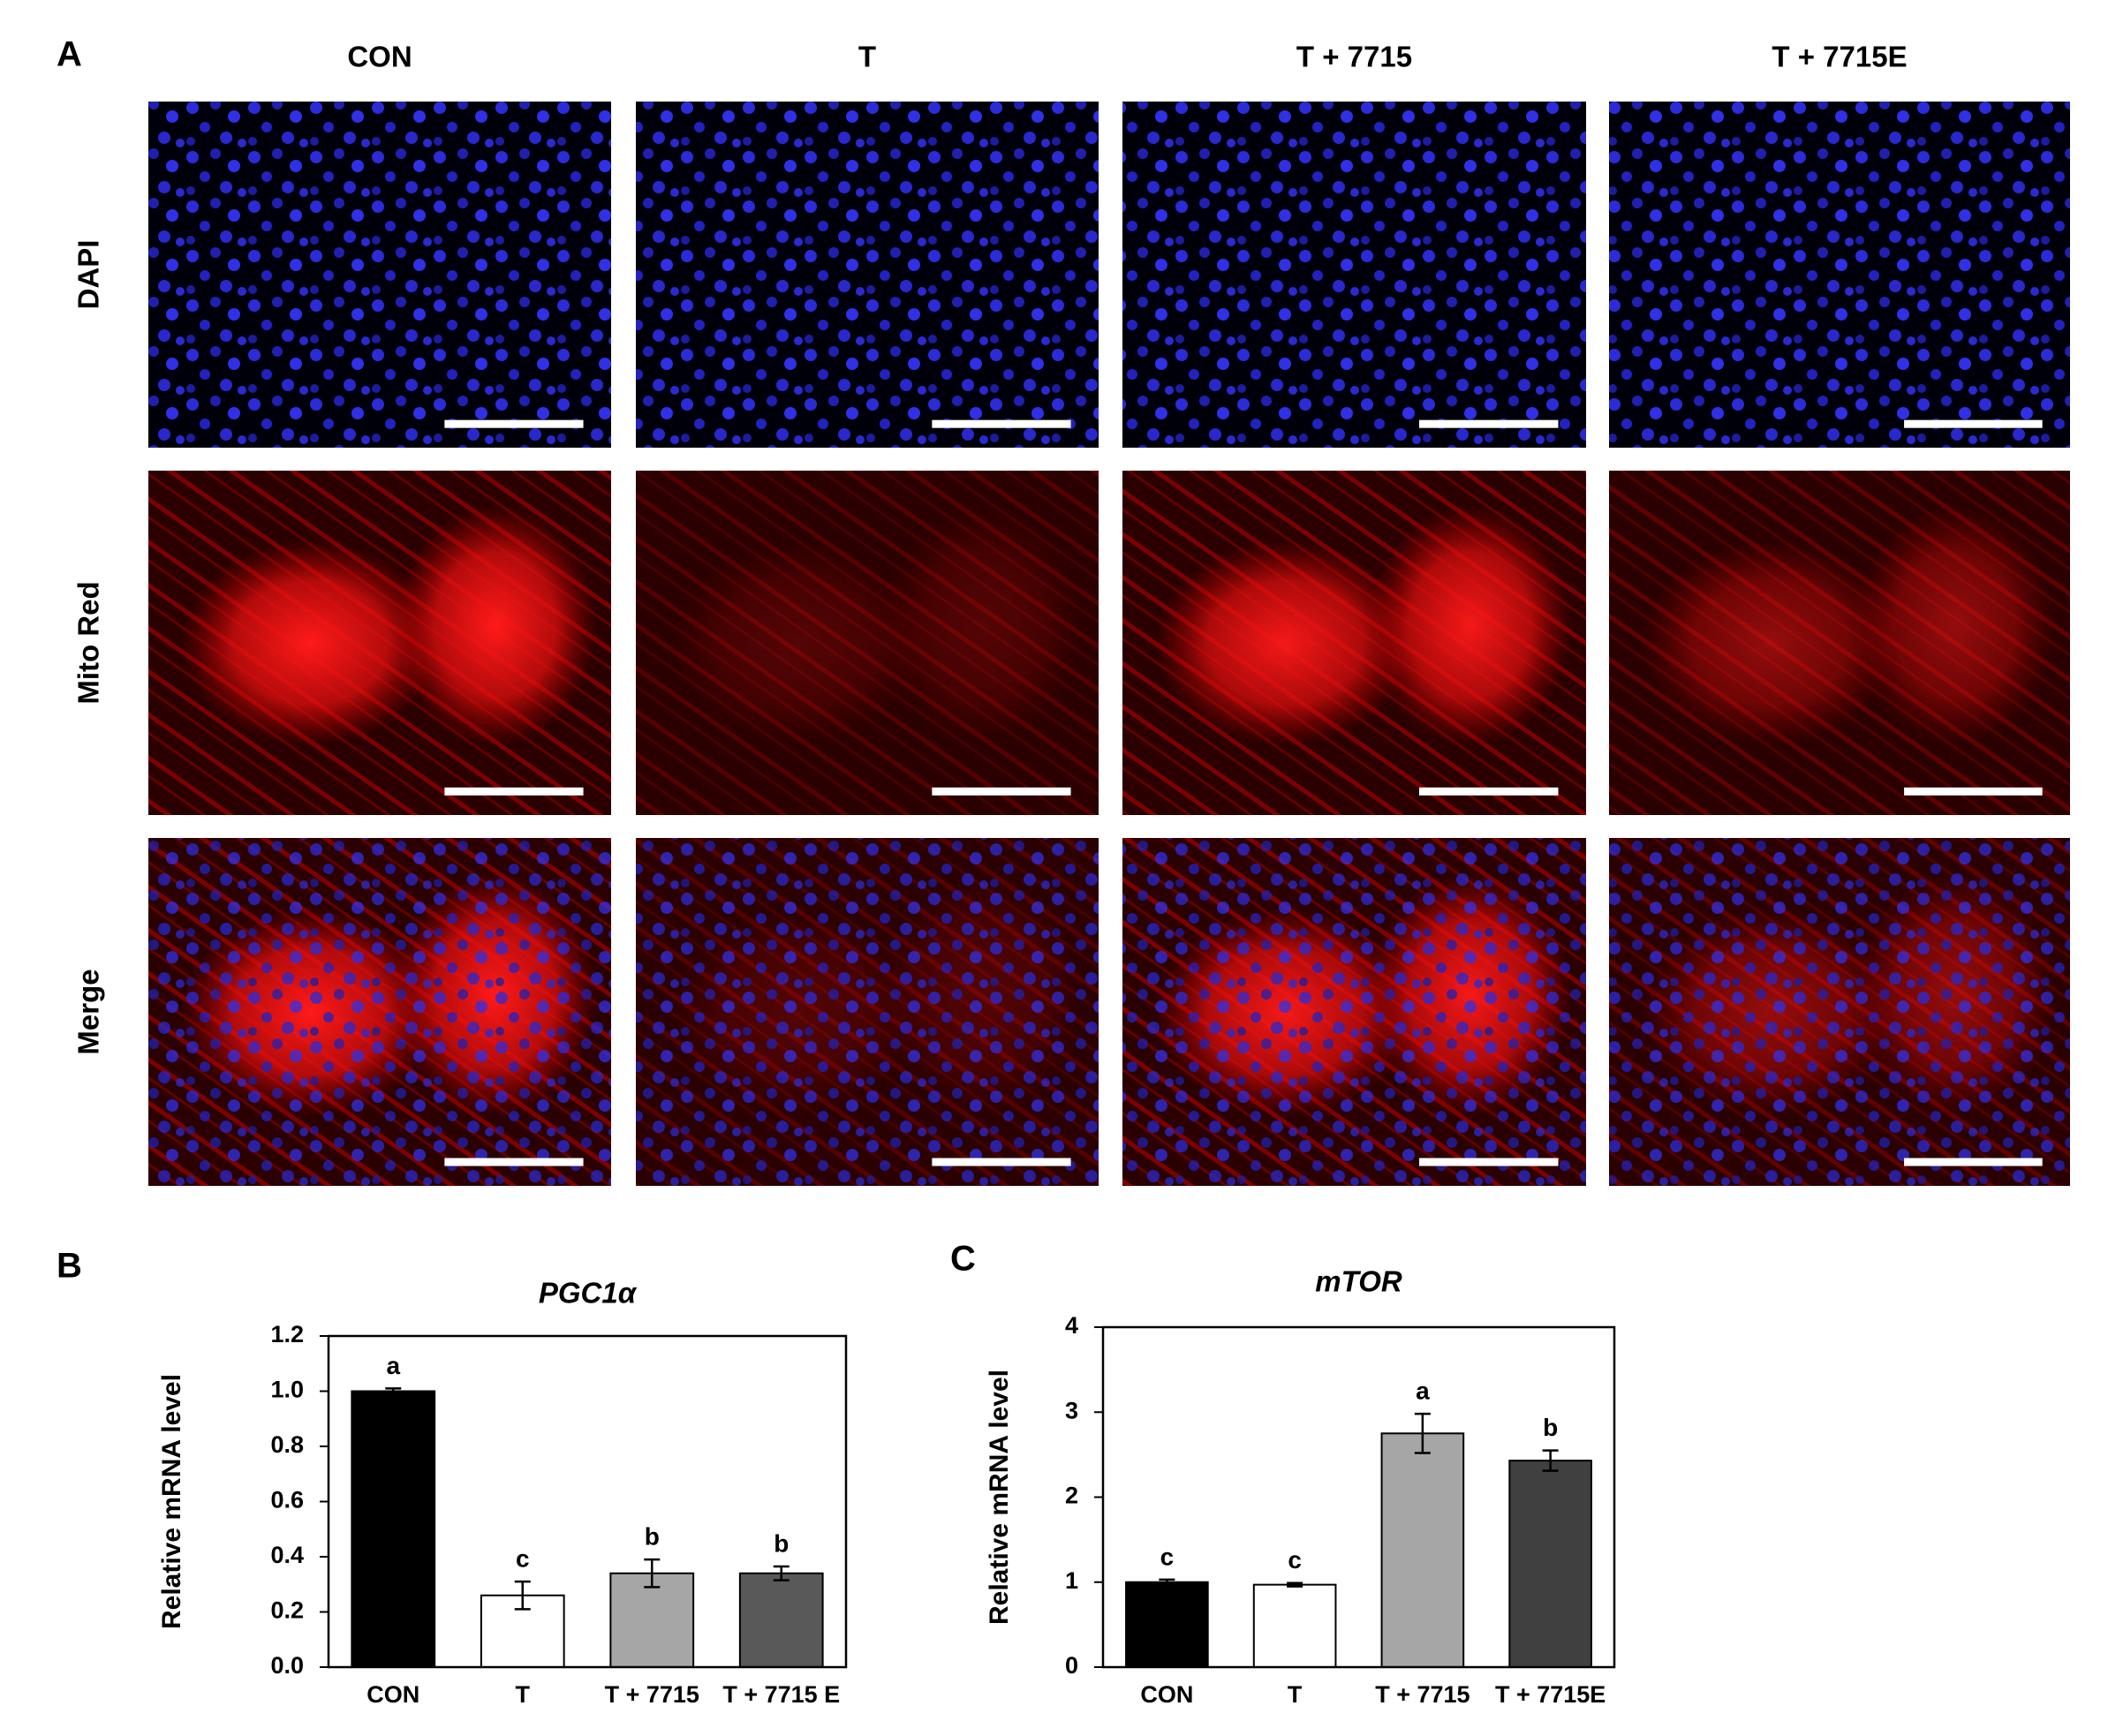 The height and width of the screenshot is (1736, 2108). What do you see at coordinates (1071, 1496) in the screenshot?
I see `y-tick-label: 2` at bounding box center [1071, 1496].